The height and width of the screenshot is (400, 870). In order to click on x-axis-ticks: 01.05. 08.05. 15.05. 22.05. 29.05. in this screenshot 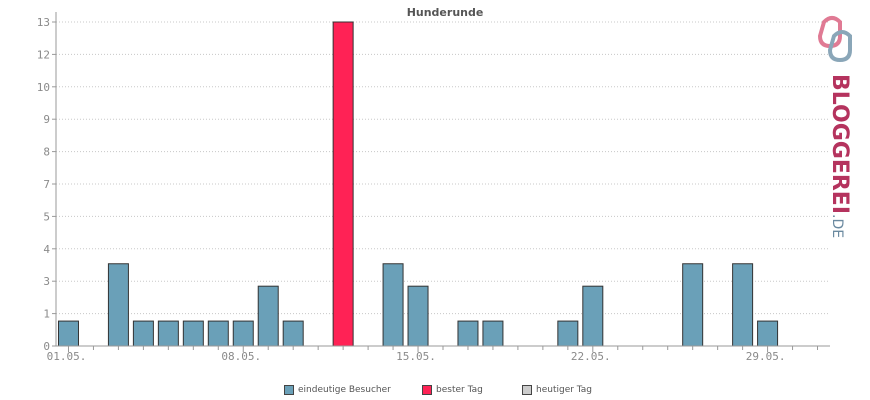, I will do `click(433, 354)`.